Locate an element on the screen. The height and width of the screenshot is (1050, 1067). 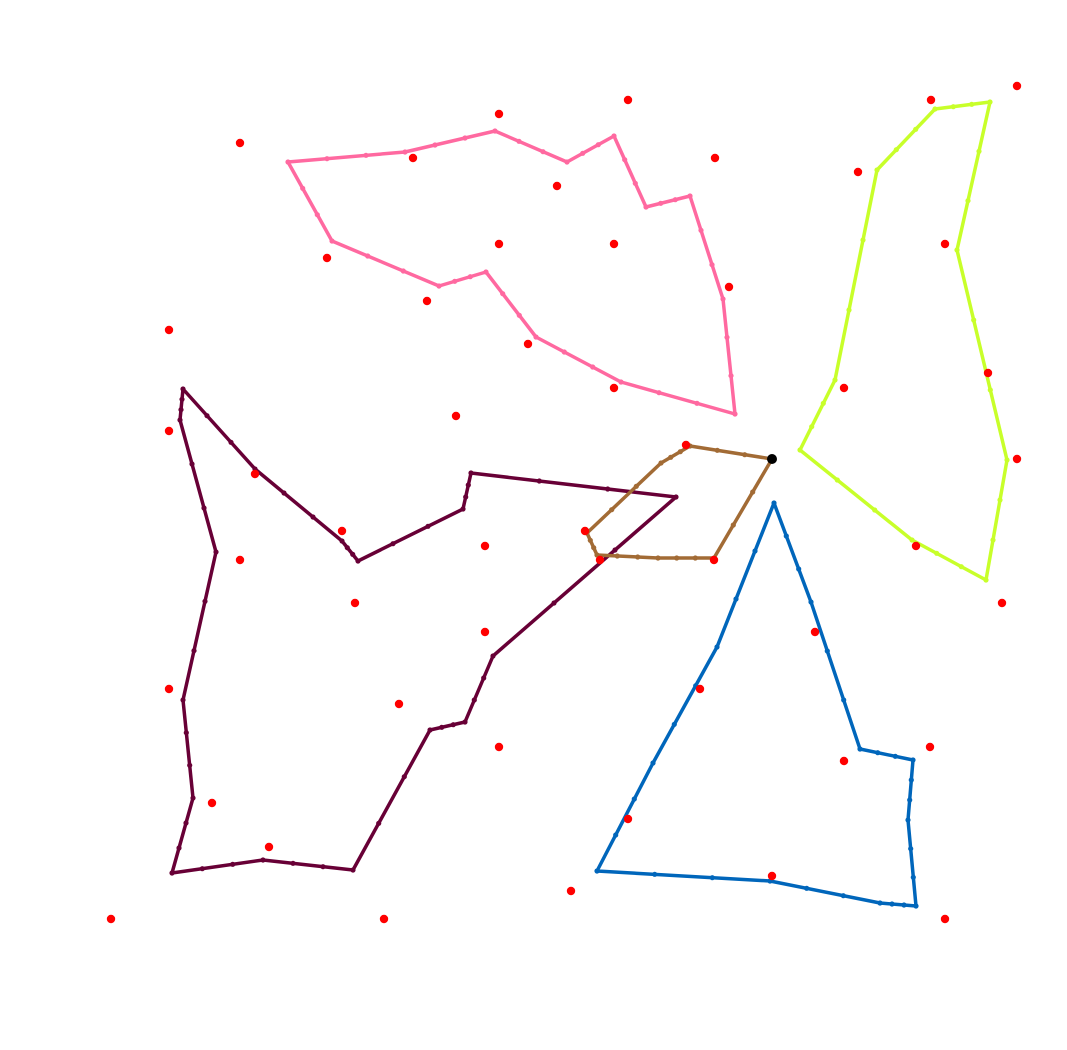
highlight-vertex-marker is located at coordinates (772, 459).